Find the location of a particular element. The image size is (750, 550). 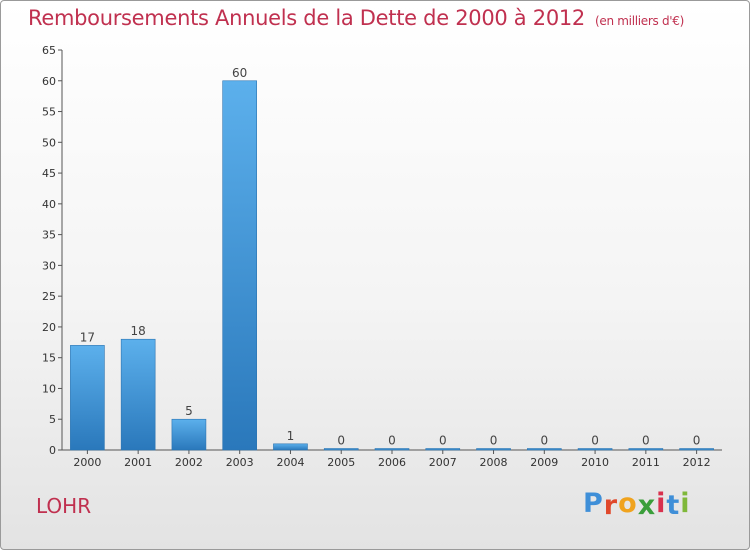

data-label-2010: 0 is located at coordinates (595, 441).